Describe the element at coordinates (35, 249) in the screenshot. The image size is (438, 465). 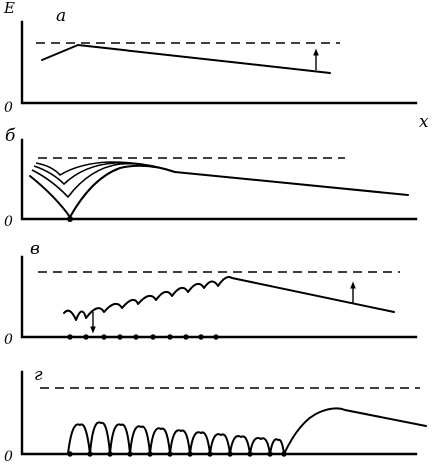
I see `panel-letter-v: в` at that location.